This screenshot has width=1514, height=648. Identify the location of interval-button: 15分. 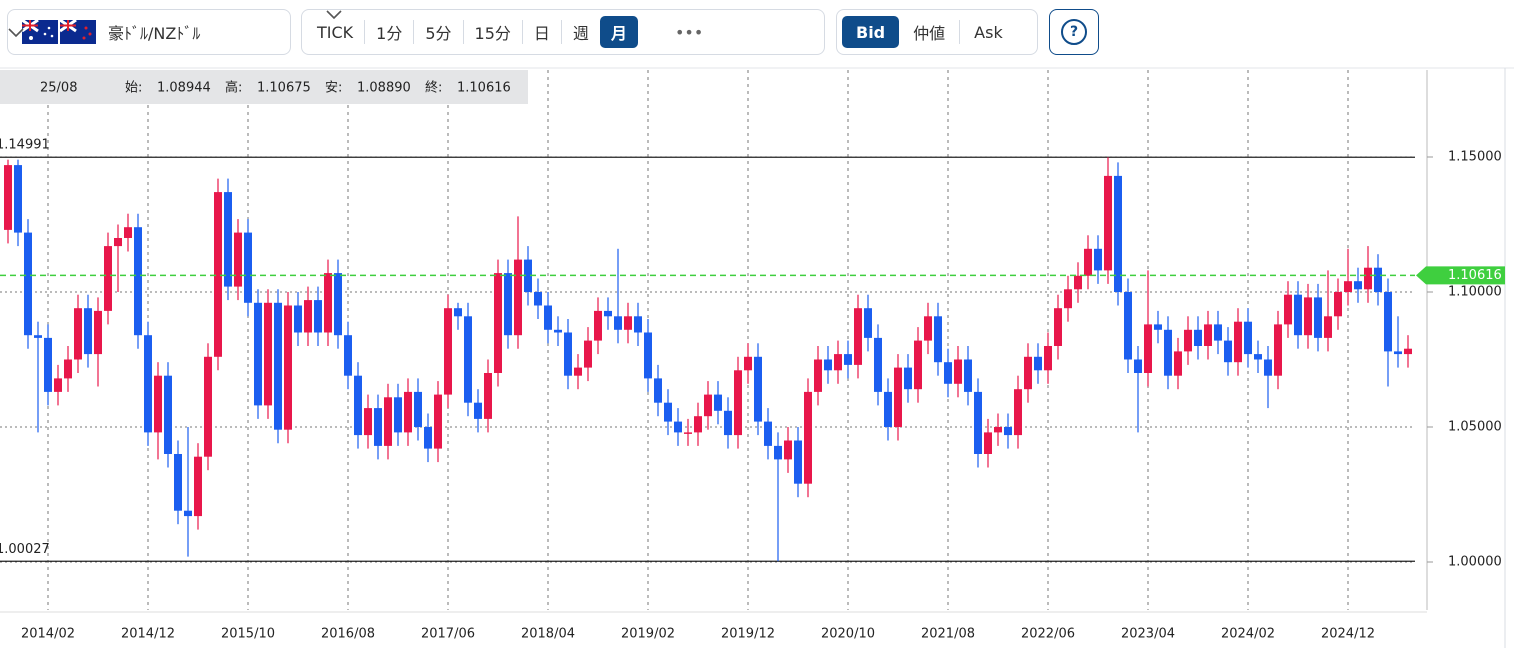
(492, 33).